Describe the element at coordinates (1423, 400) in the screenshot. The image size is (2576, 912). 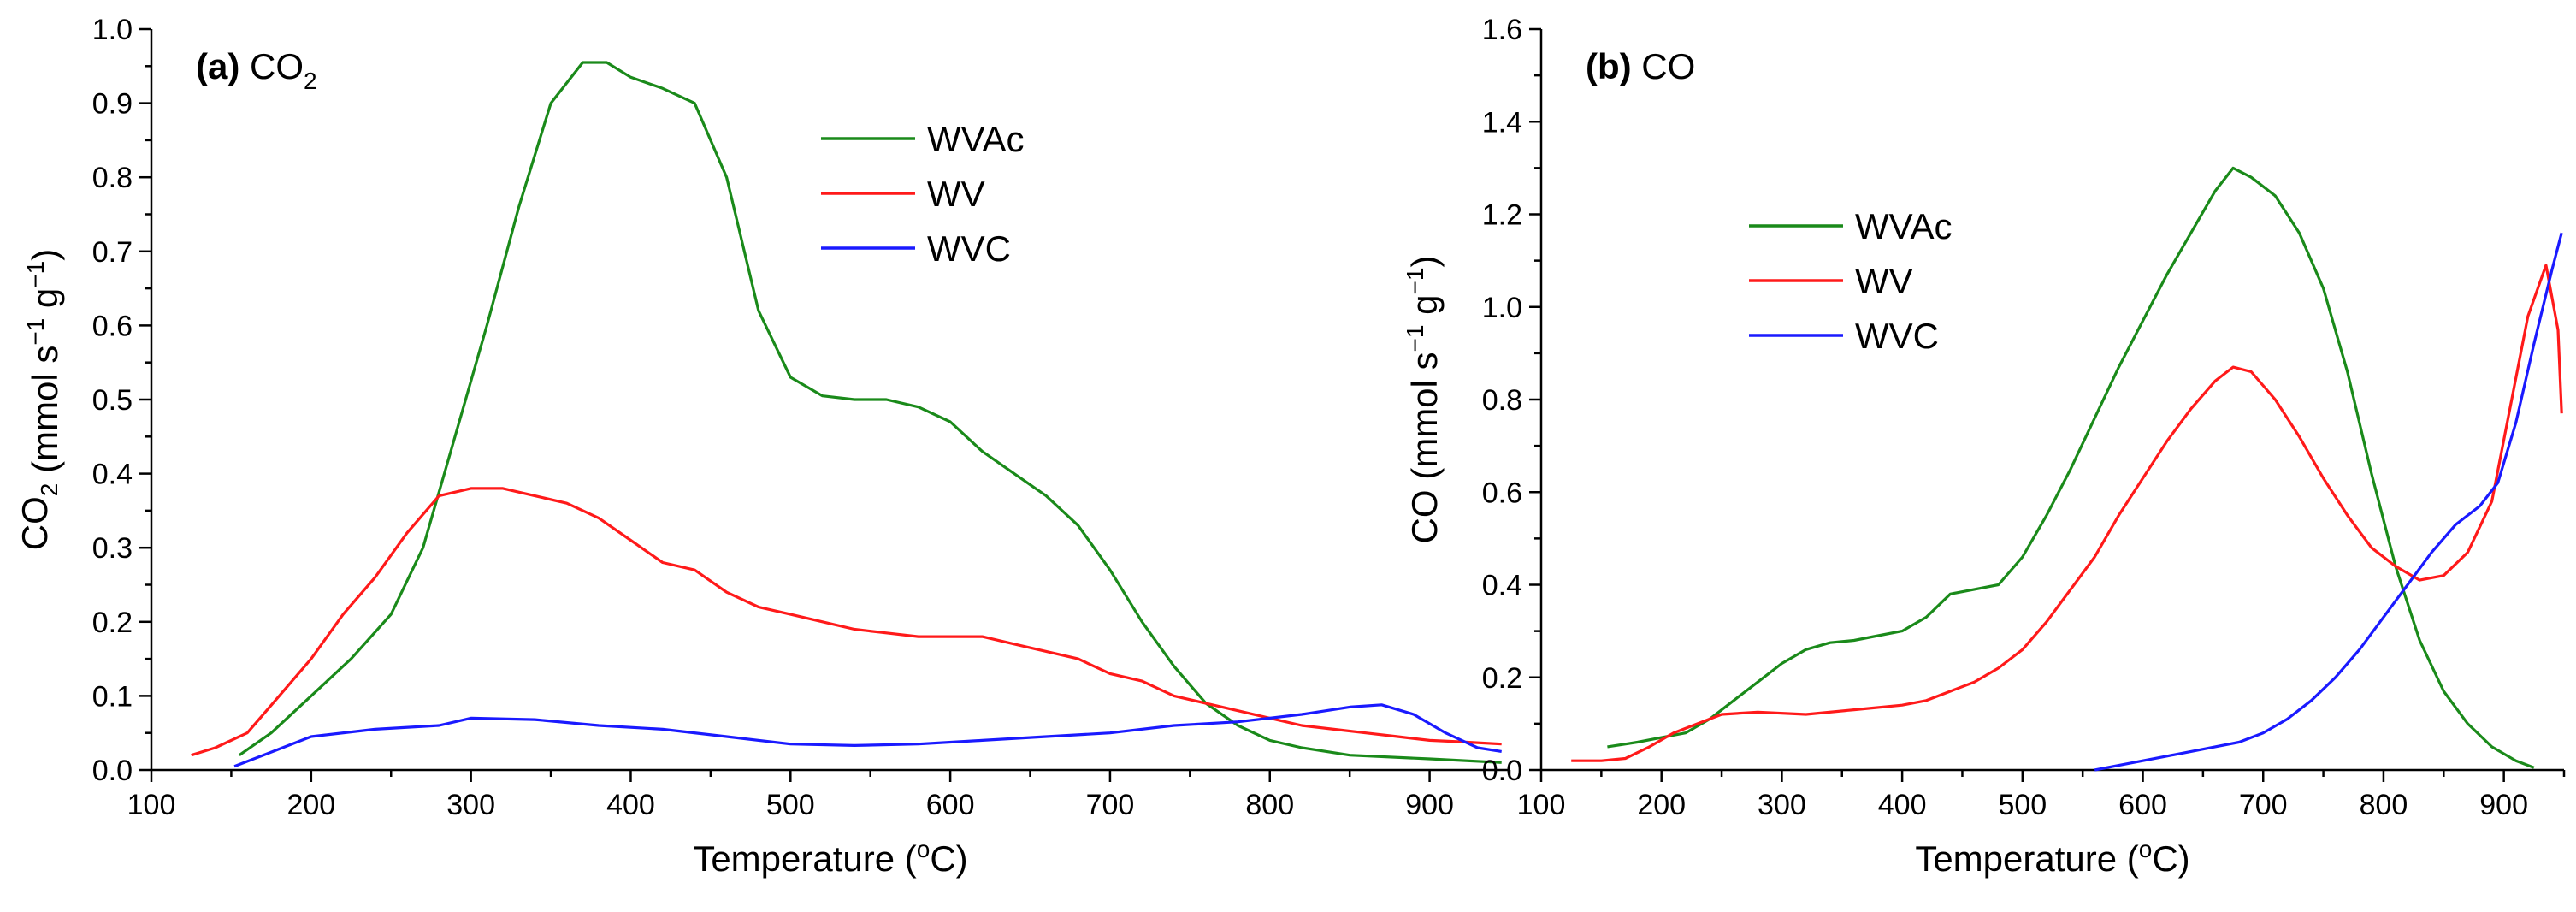
I see `y-axis-title: CO (mmol s−1 g−1)` at that location.